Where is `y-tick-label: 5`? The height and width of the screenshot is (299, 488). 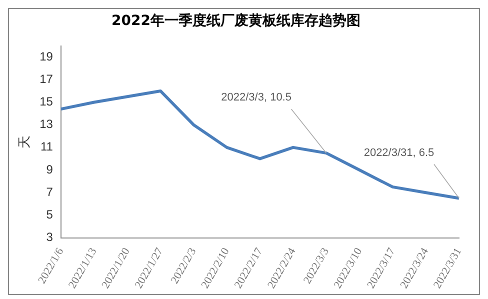 y-tick-label: 5 is located at coordinates (50, 214).